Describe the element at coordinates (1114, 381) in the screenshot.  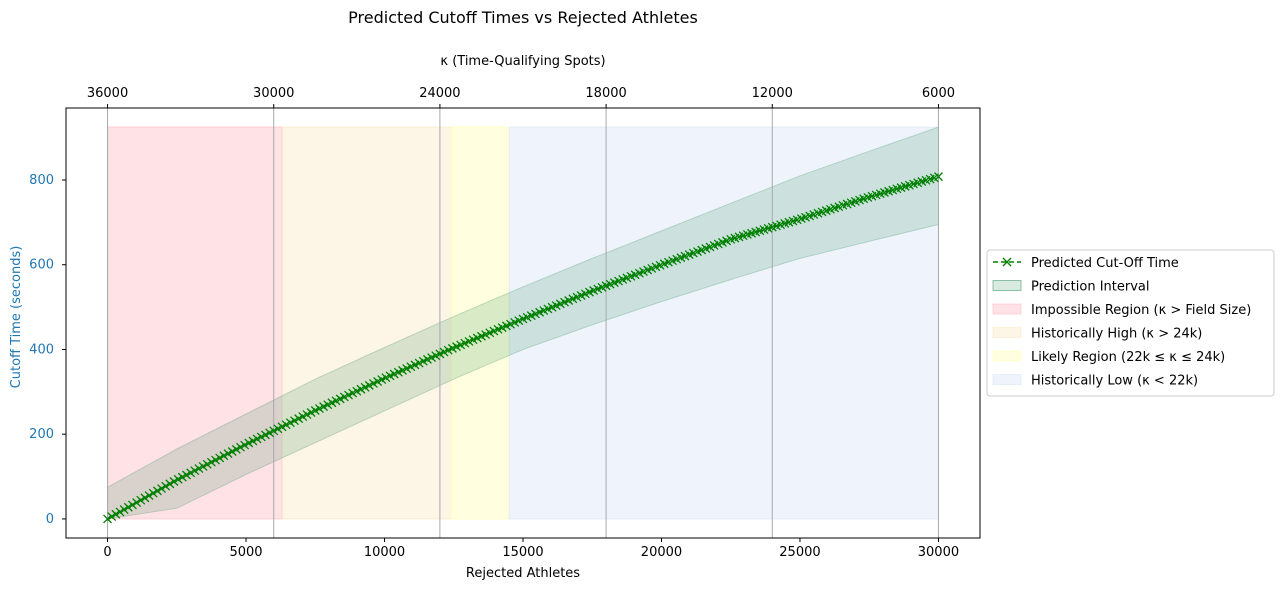
I see `legend-label: Historically Low (κ < 22k)` at that location.